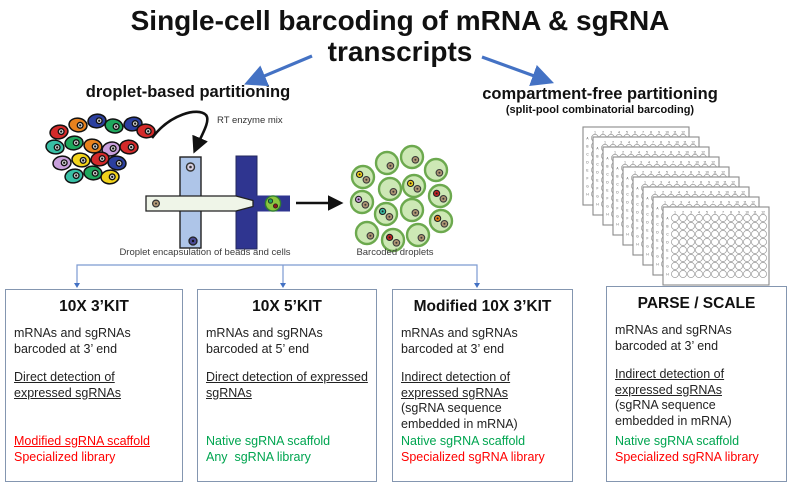  Describe the element at coordinates (179, 132) in the screenshot. I see `rt-enzyme-arrow` at that location.